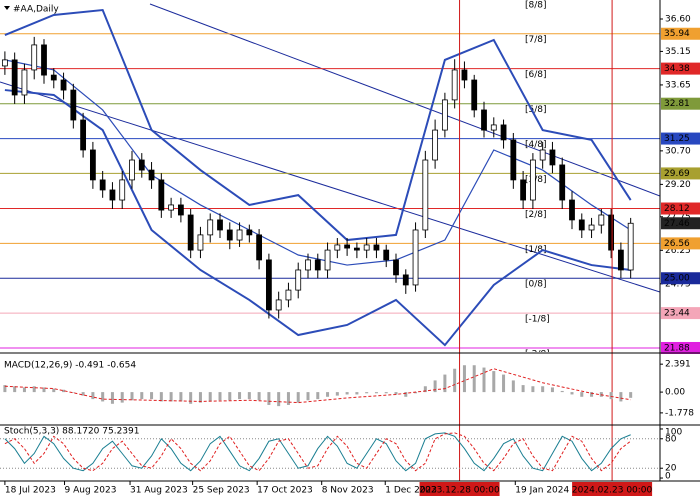 The image size is (700, 500). What do you see at coordinates (159, 491) in the screenshot?
I see `x-tick-label: 31 Aug 2023` at bounding box center [159, 491].